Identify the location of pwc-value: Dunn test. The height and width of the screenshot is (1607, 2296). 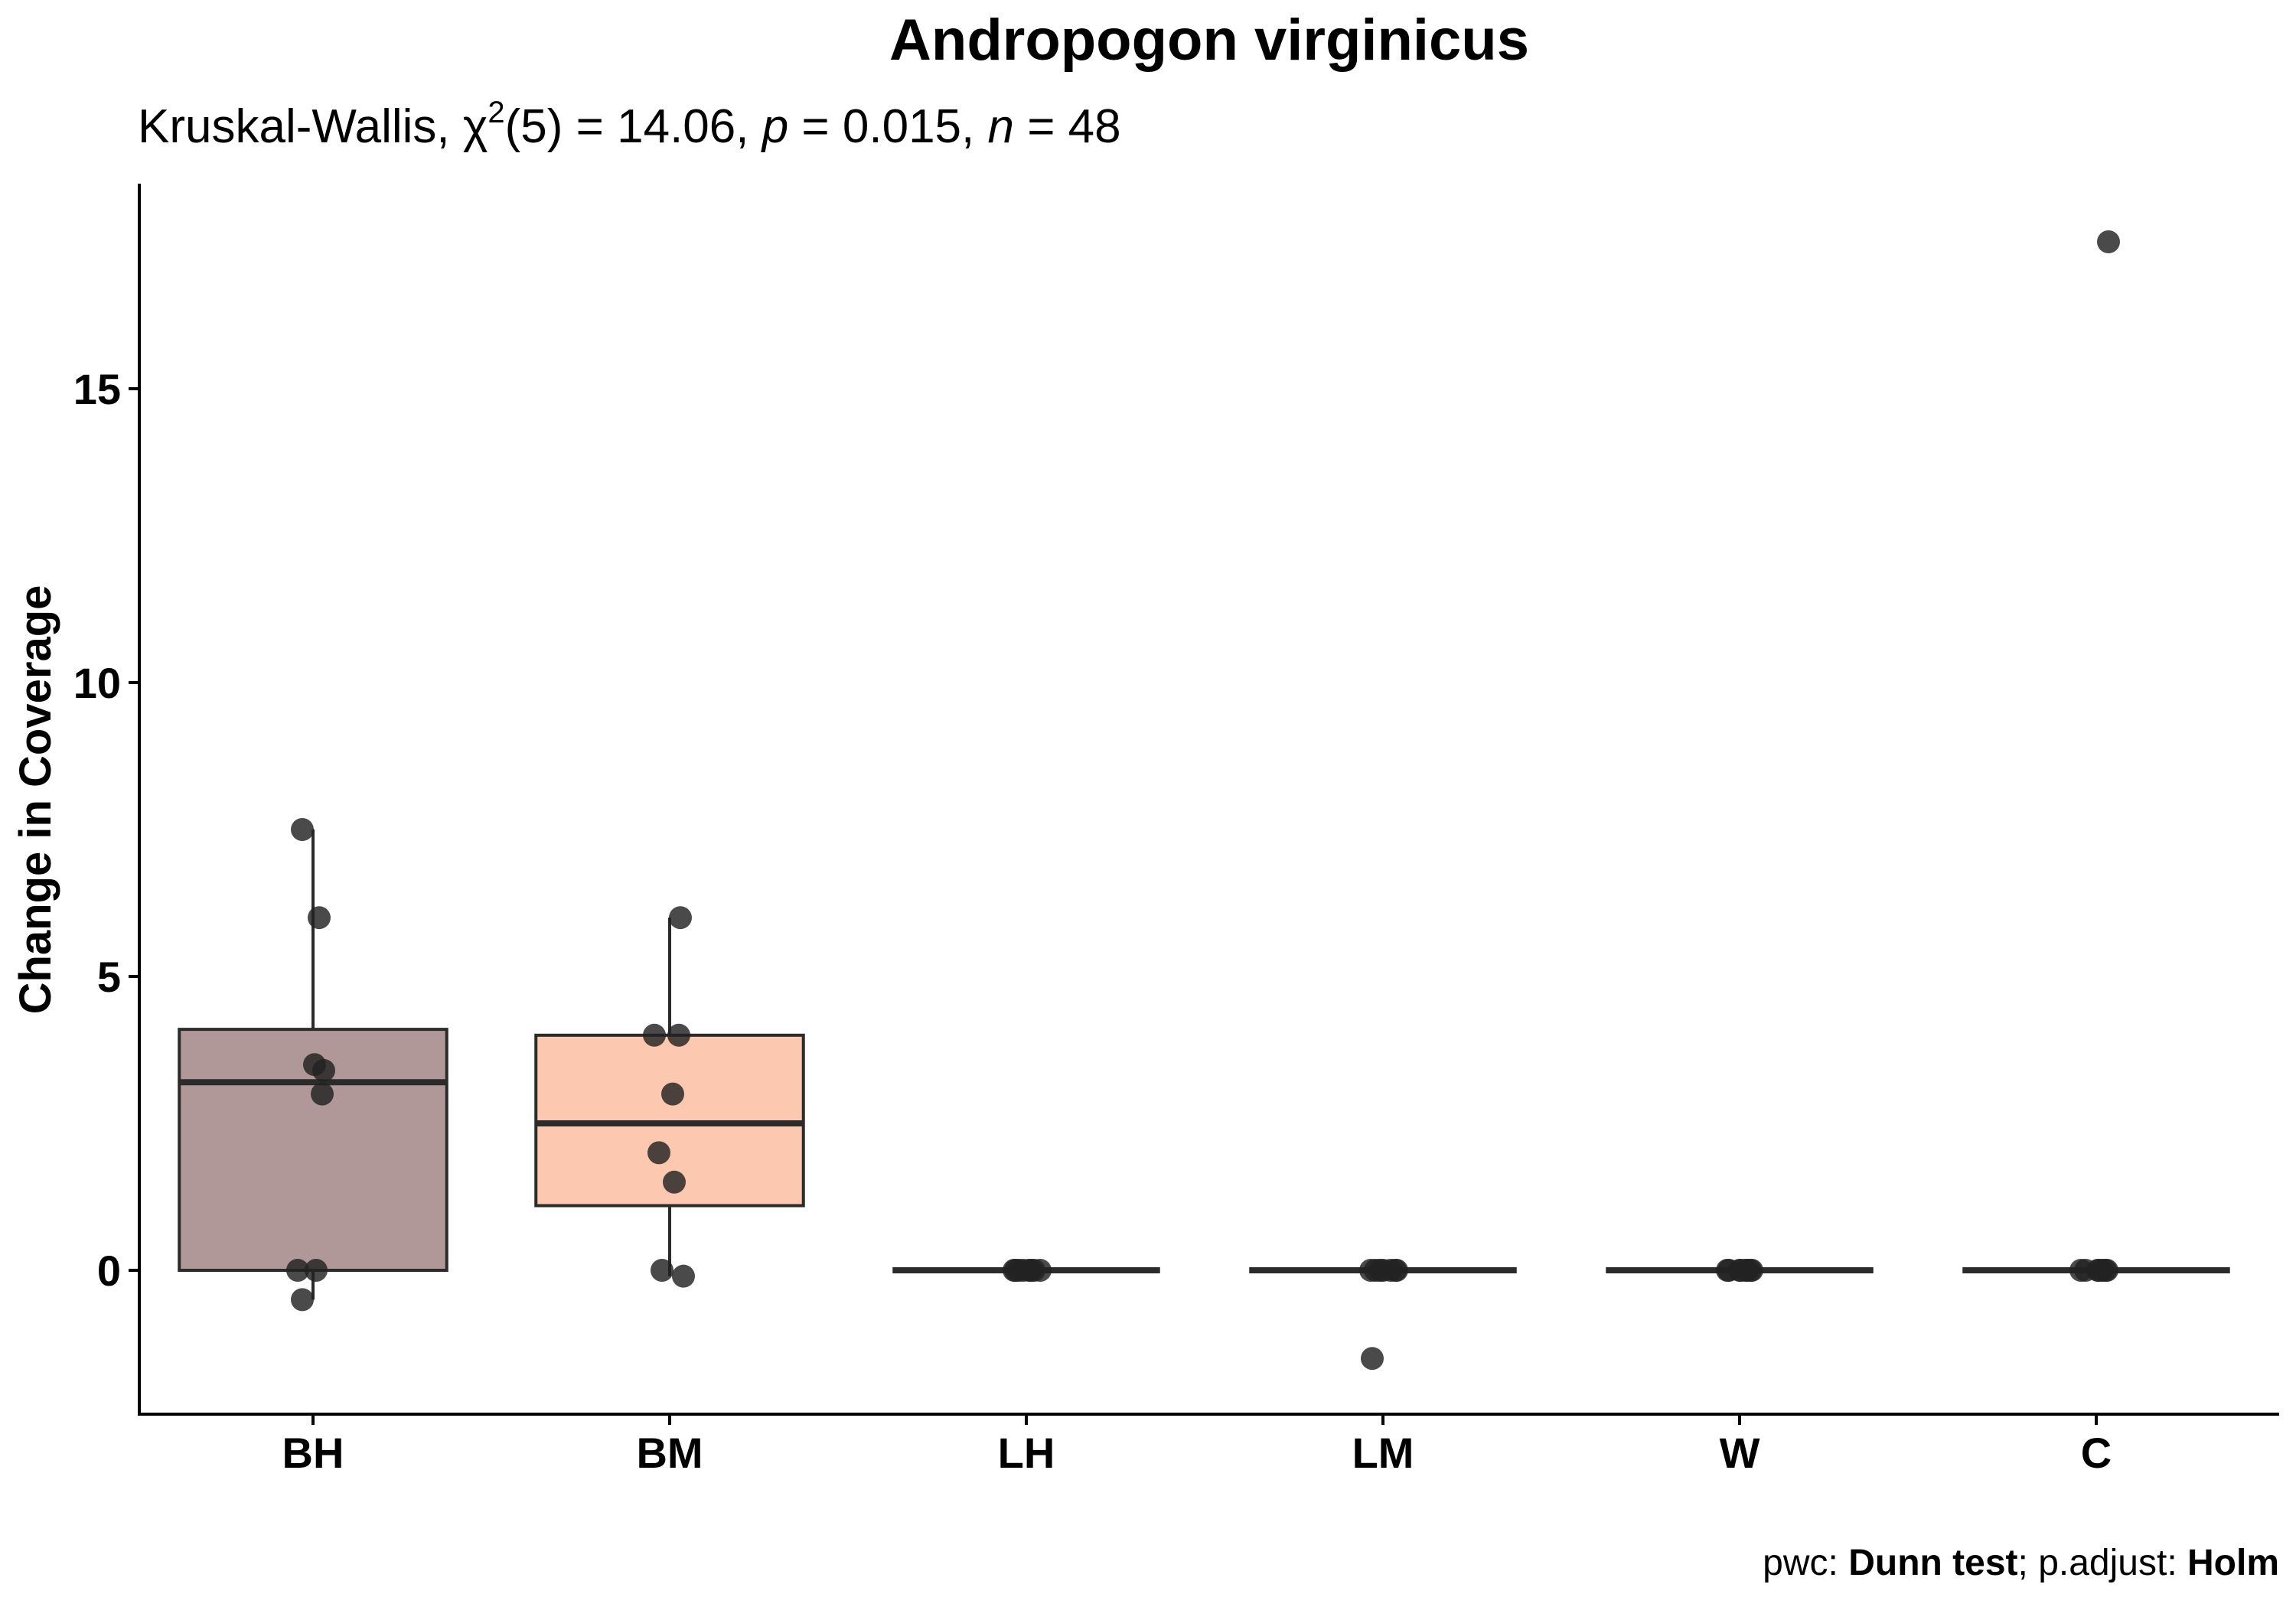
(1932, 1563).